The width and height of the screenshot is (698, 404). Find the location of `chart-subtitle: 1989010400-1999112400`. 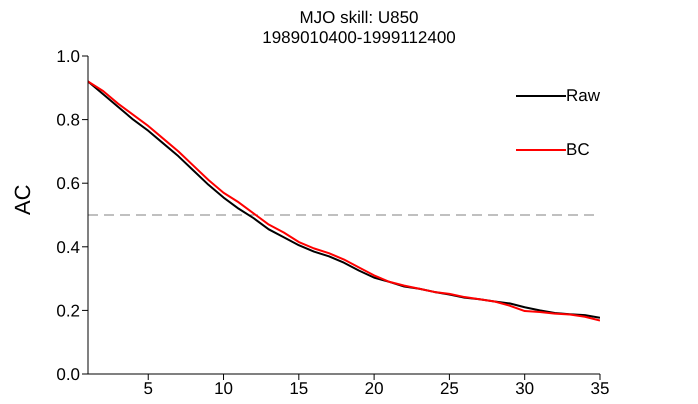

chart-subtitle: 1989010400-1999112400 is located at coordinates (359, 38).